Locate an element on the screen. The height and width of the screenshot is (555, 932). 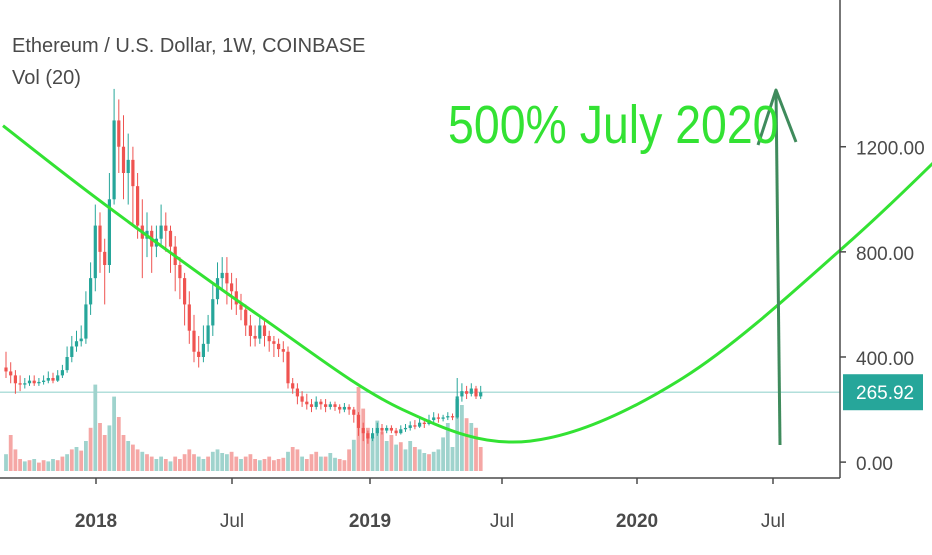
x-tick-label: 2020 is located at coordinates (637, 521).